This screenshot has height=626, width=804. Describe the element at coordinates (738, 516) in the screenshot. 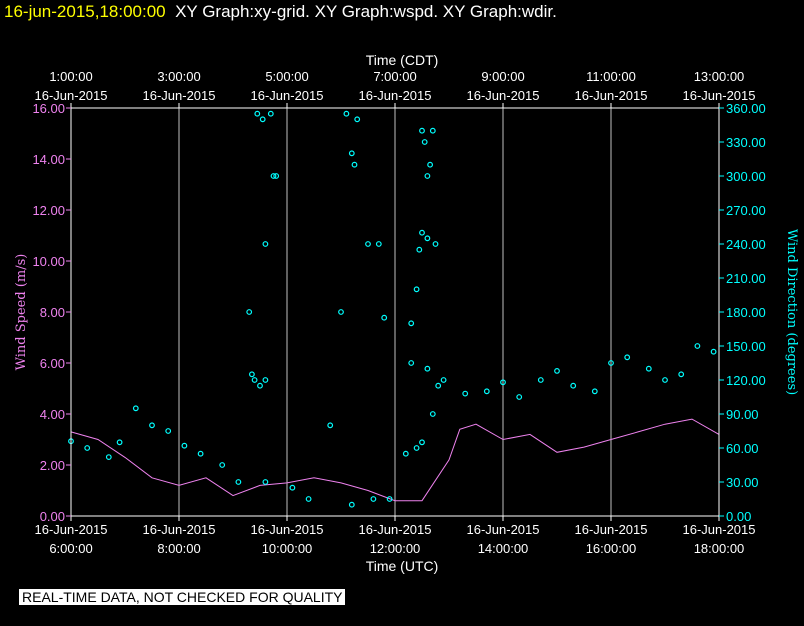

I see `right-tick-label: 0.00` at that location.